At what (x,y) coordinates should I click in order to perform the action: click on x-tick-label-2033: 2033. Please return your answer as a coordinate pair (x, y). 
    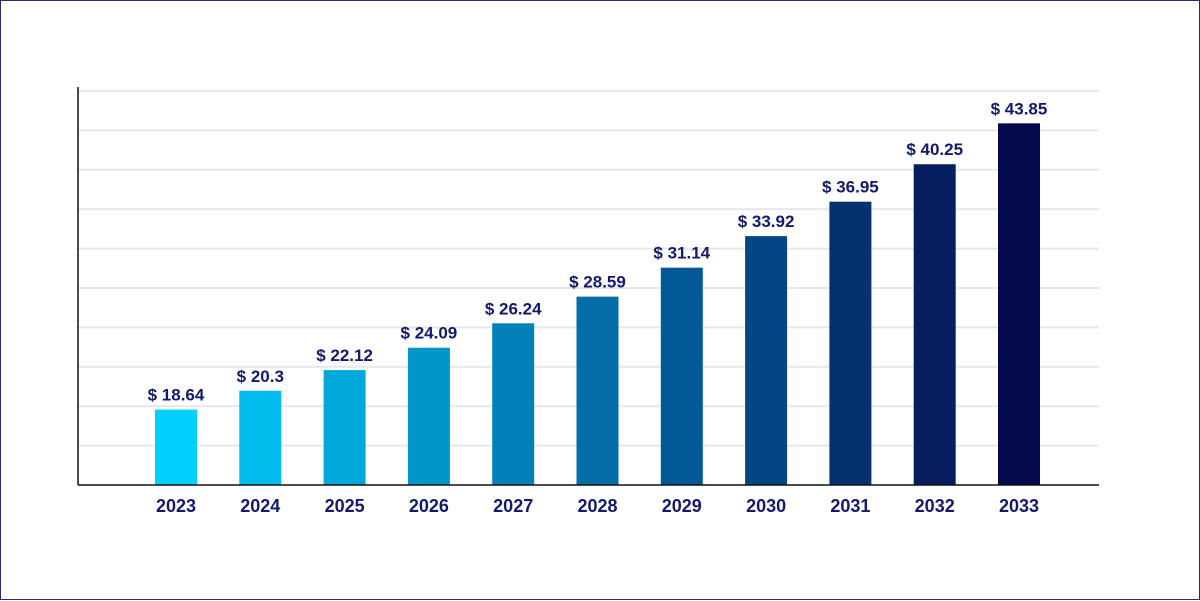
    Looking at the image, I should click on (1019, 506).